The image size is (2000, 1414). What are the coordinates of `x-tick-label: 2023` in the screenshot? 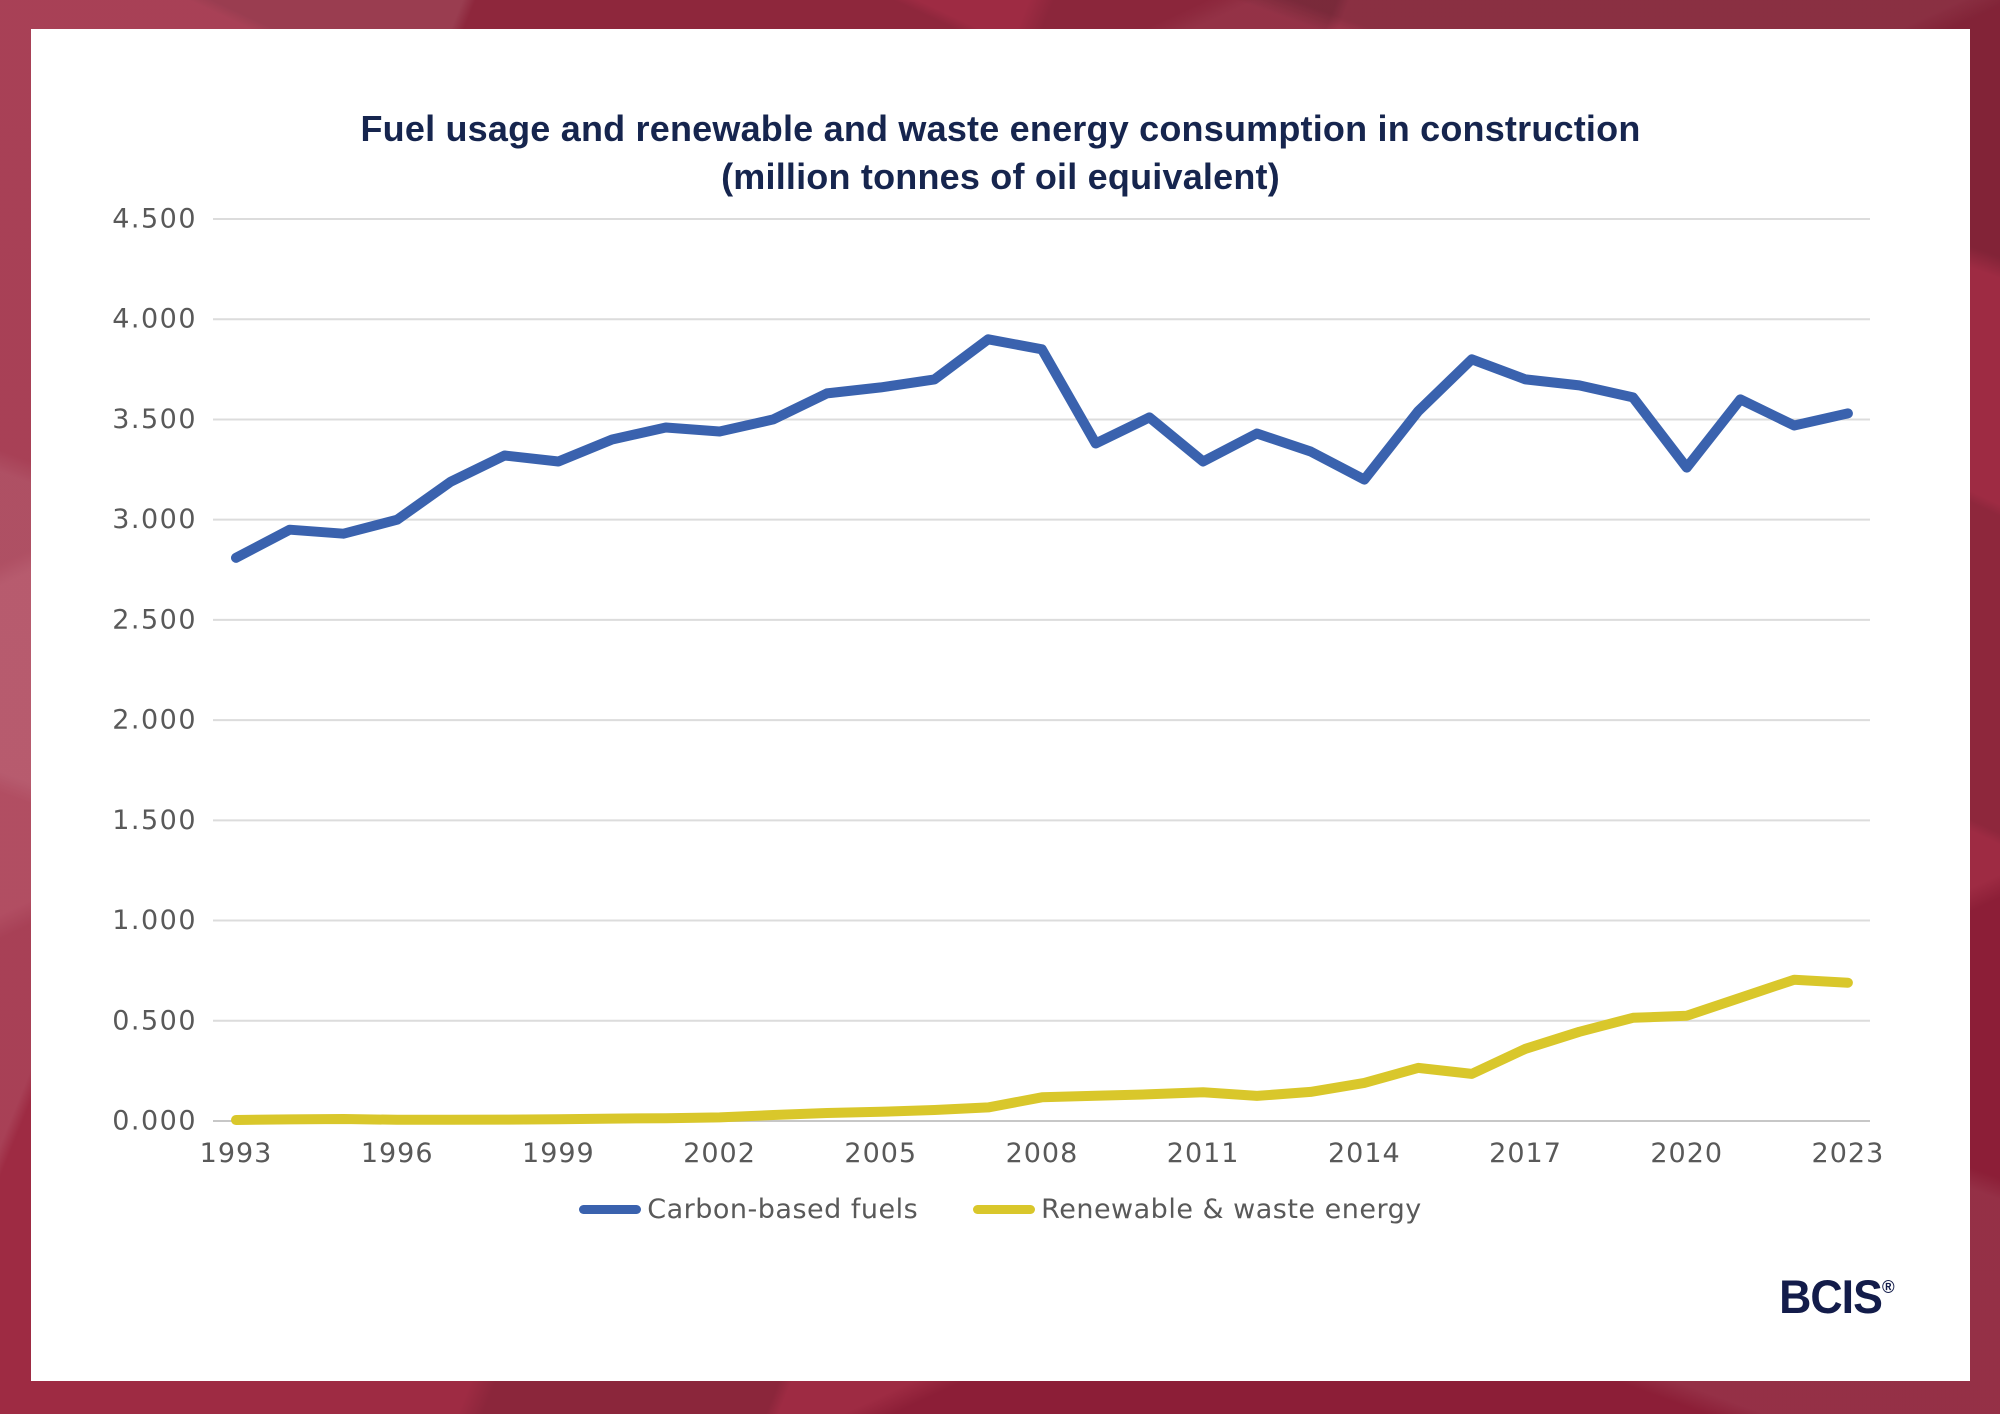 It's located at (1848, 1153).